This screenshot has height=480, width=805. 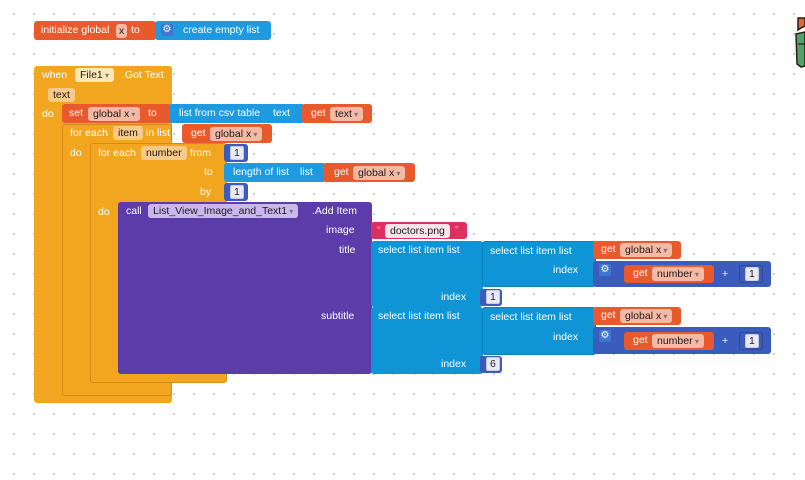 I want to click on create-empty-list-block: ⚙ create empty list, so click(x=213, y=30).